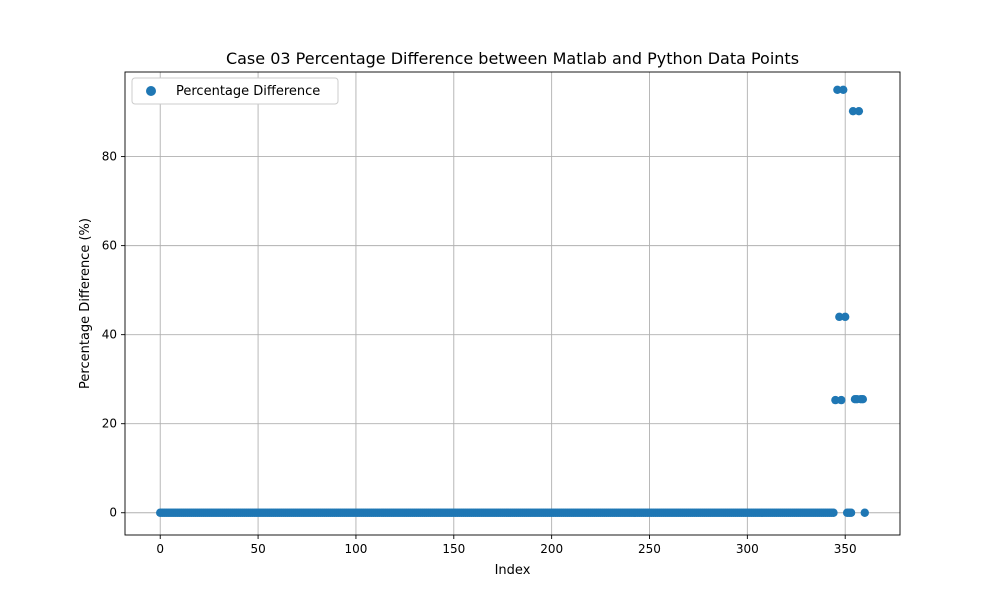  What do you see at coordinates (85, 303) in the screenshot?
I see `y-axis-label: Percentage Difference (%)` at bounding box center [85, 303].